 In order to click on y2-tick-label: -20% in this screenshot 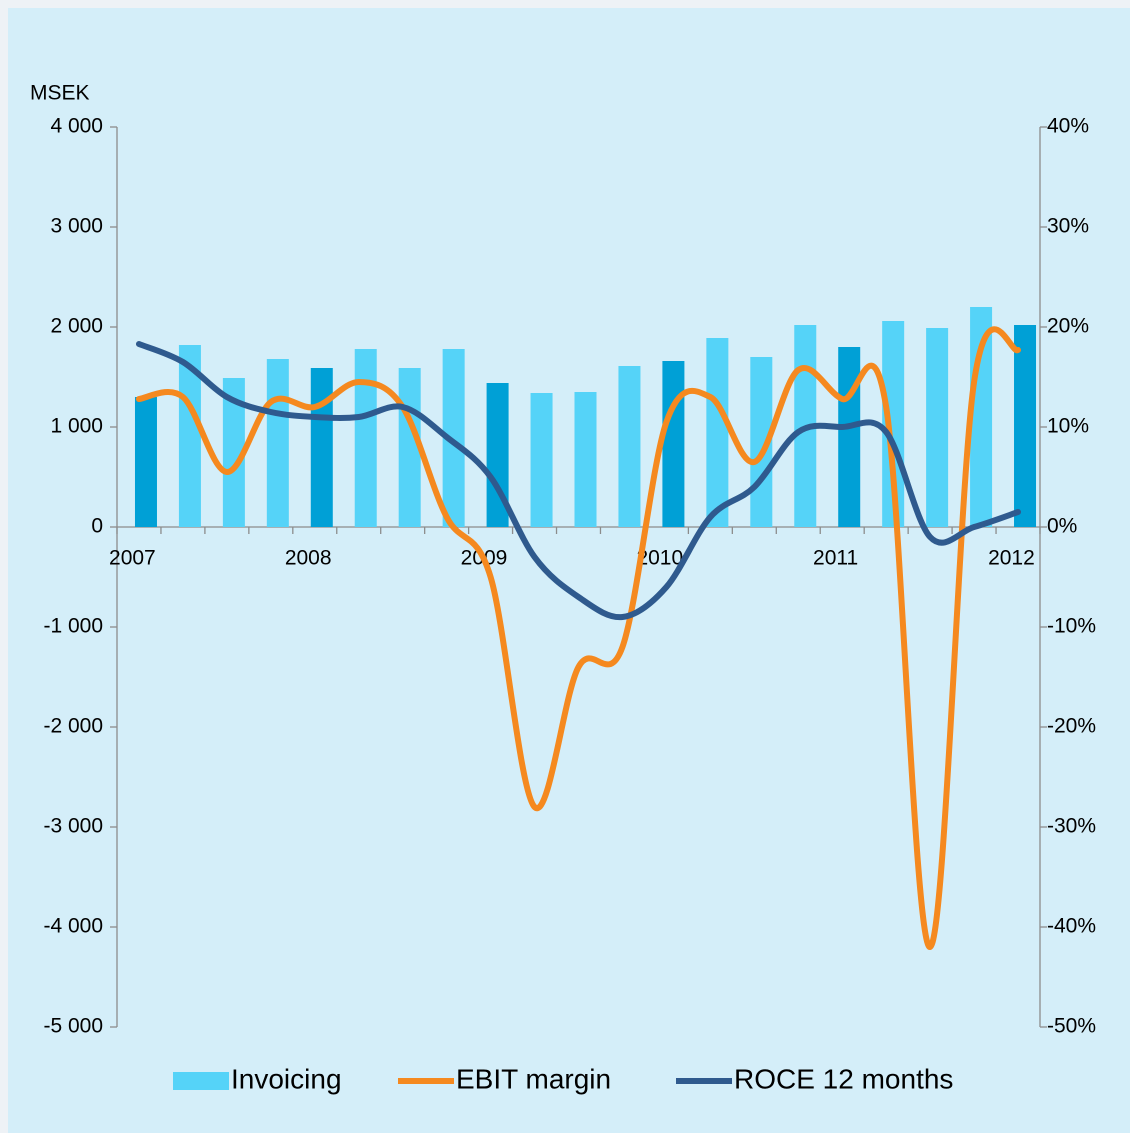, I will do `click(1071, 726)`.